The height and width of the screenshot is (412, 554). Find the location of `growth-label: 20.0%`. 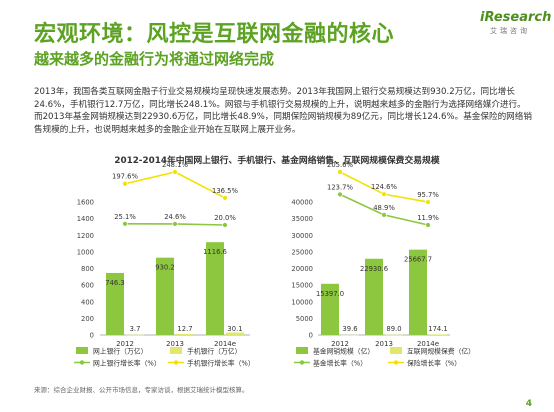

growth-label: 20.0% is located at coordinates (225, 218).